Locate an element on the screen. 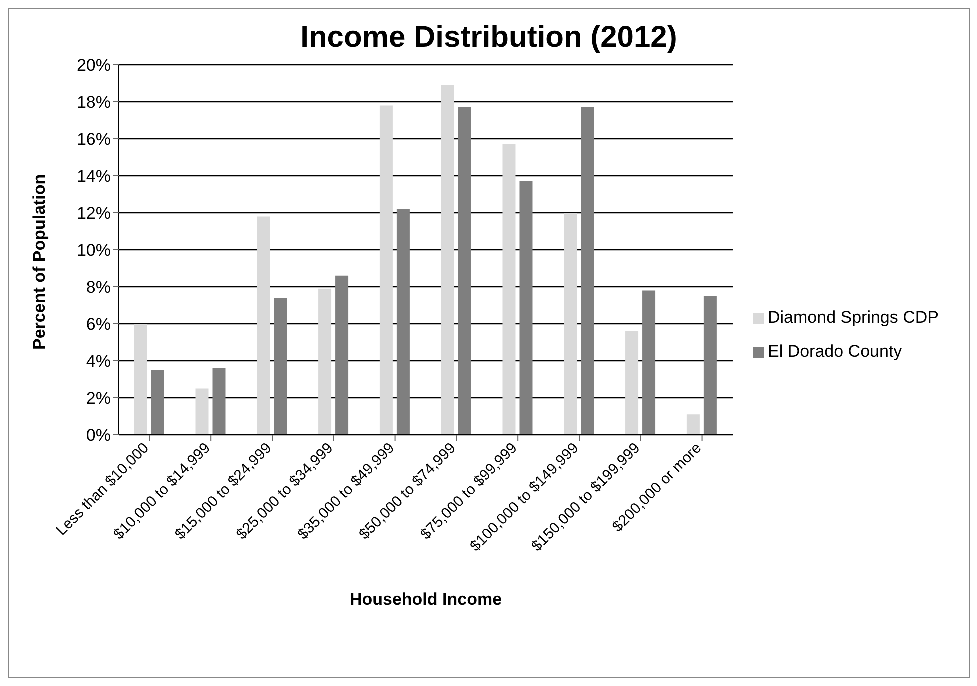 This screenshot has height=686, width=977. y-tick-label: 14% is located at coordinates (93, 176).